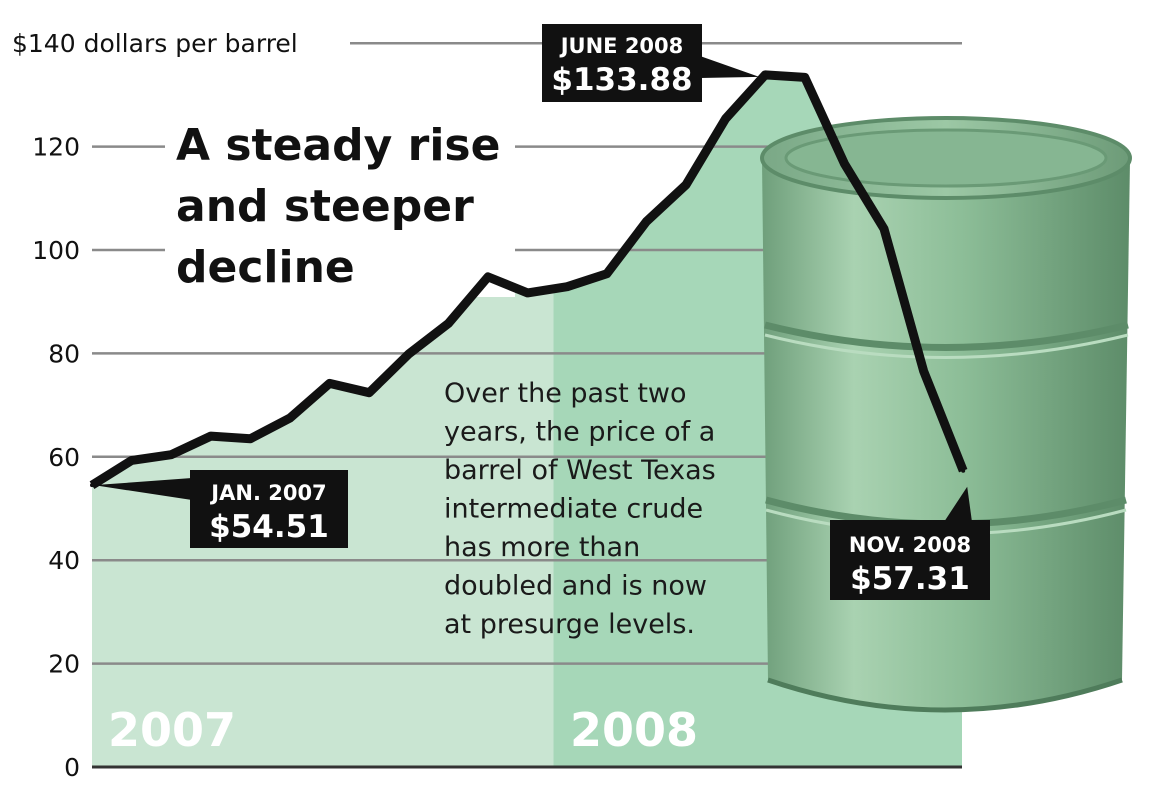 Image resolution: width=1150 pixels, height=800 pixels. What do you see at coordinates (56, 147) in the screenshot?
I see `y-tick-label: 120` at bounding box center [56, 147].